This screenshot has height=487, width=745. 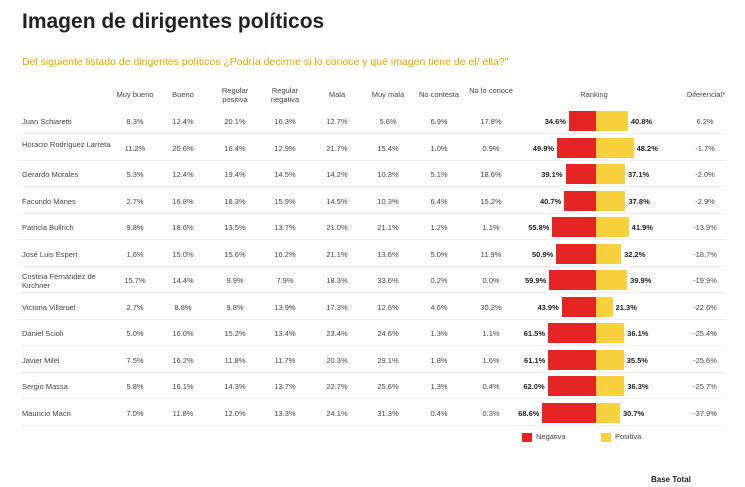 I want to click on cell-no-contesta: 6.4%, so click(x=439, y=201).